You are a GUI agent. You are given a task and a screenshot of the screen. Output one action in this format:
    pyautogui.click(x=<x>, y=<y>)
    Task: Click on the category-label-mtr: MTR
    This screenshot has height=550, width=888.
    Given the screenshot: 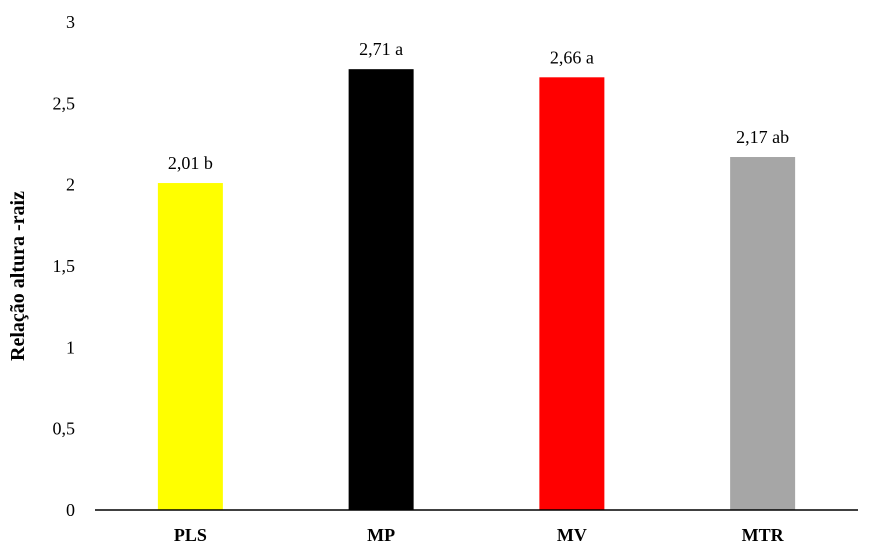 What is the action you would take?
    pyautogui.click(x=763, y=535)
    